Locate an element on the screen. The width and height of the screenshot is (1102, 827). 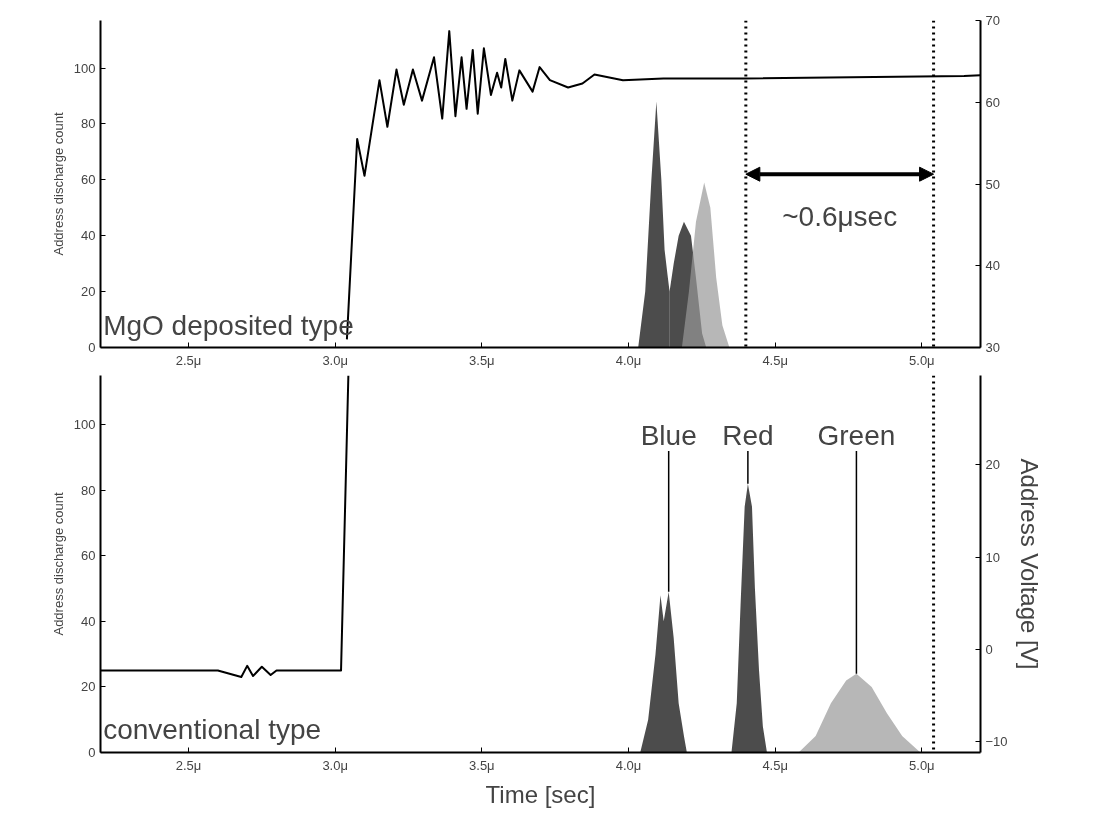
y2-tick-label: 10 is located at coordinates (992, 557).